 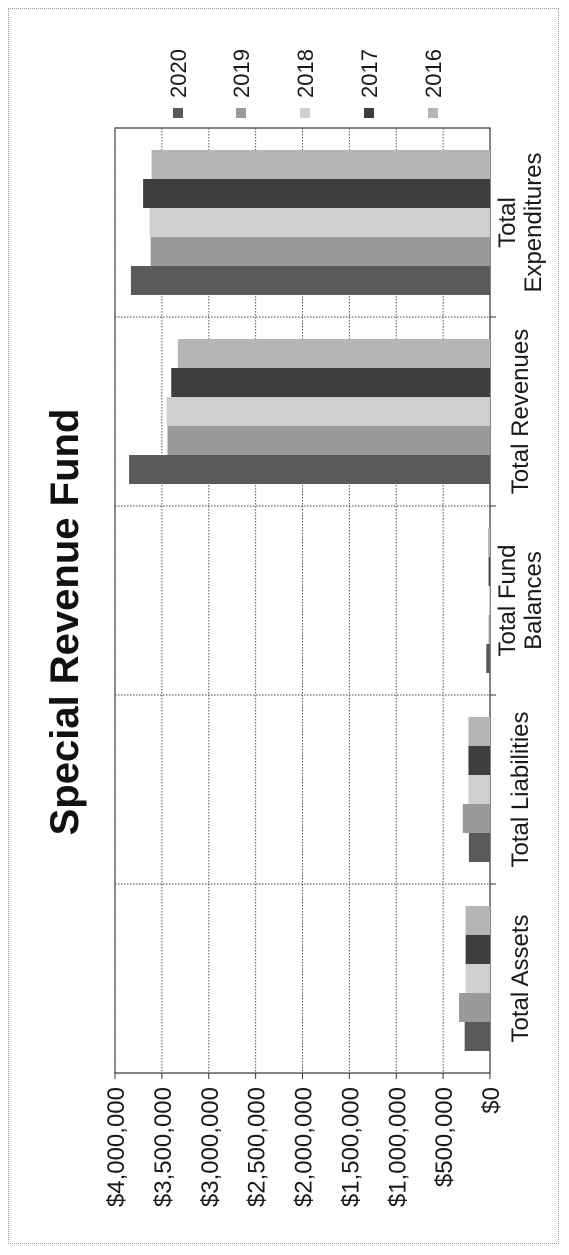 What do you see at coordinates (116, 1147) in the screenshot?
I see `tick-label: $4,000,000` at bounding box center [116, 1147].